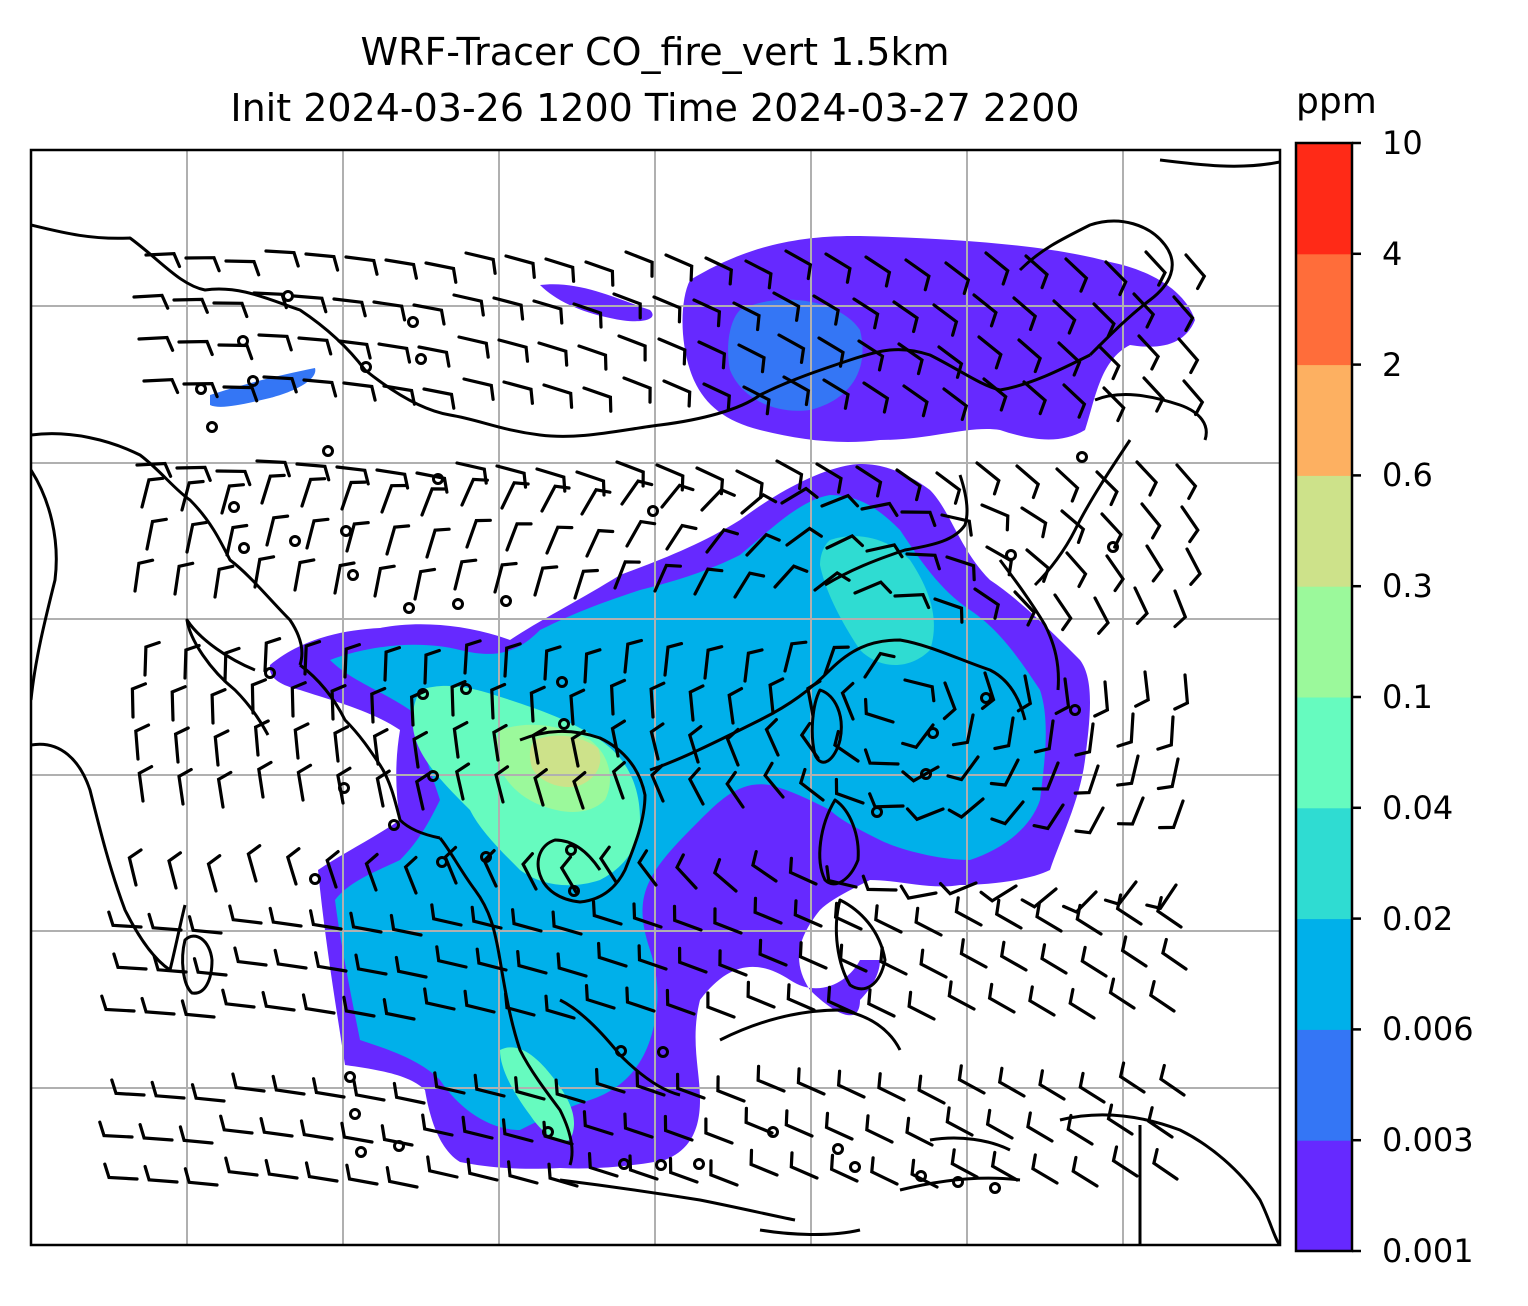  Describe the element at coordinates (1324, 642) in the screenshot. I see `colorbar-segment` at that location.